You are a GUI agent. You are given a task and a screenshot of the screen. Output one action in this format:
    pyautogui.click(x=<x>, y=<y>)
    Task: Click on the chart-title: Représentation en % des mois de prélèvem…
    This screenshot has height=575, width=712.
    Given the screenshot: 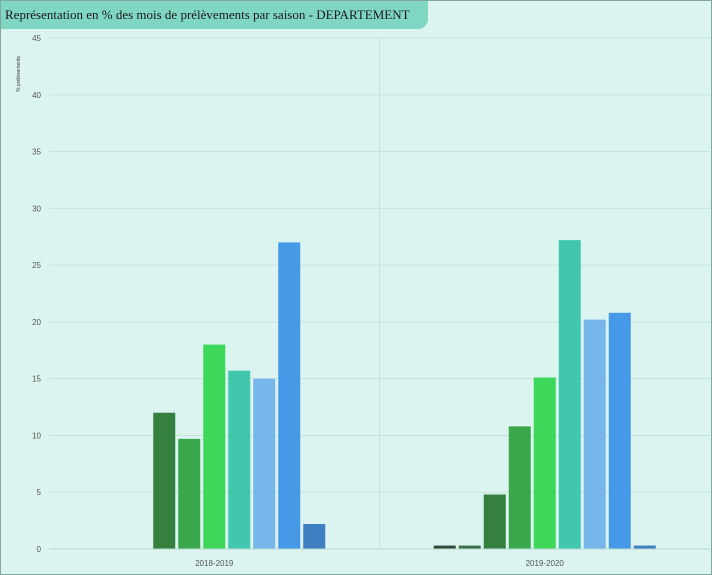 What is the action you would take?
    pyautogui.click(x=214, y=15)
    